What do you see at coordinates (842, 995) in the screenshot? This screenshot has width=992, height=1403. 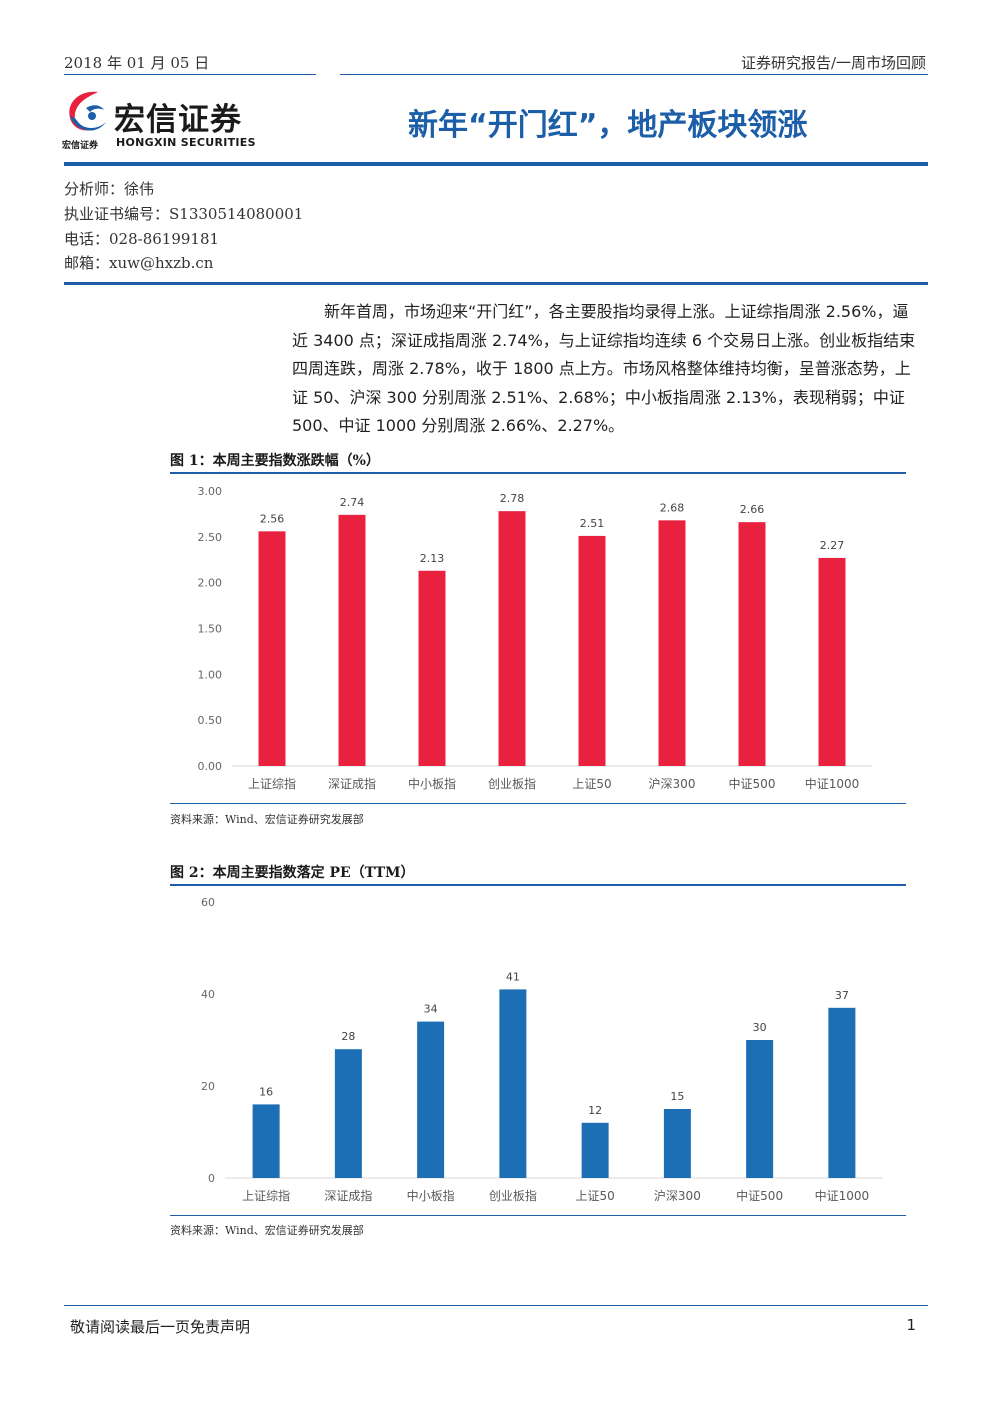 I see `data-label: 37` at bounding box center [842, 995].